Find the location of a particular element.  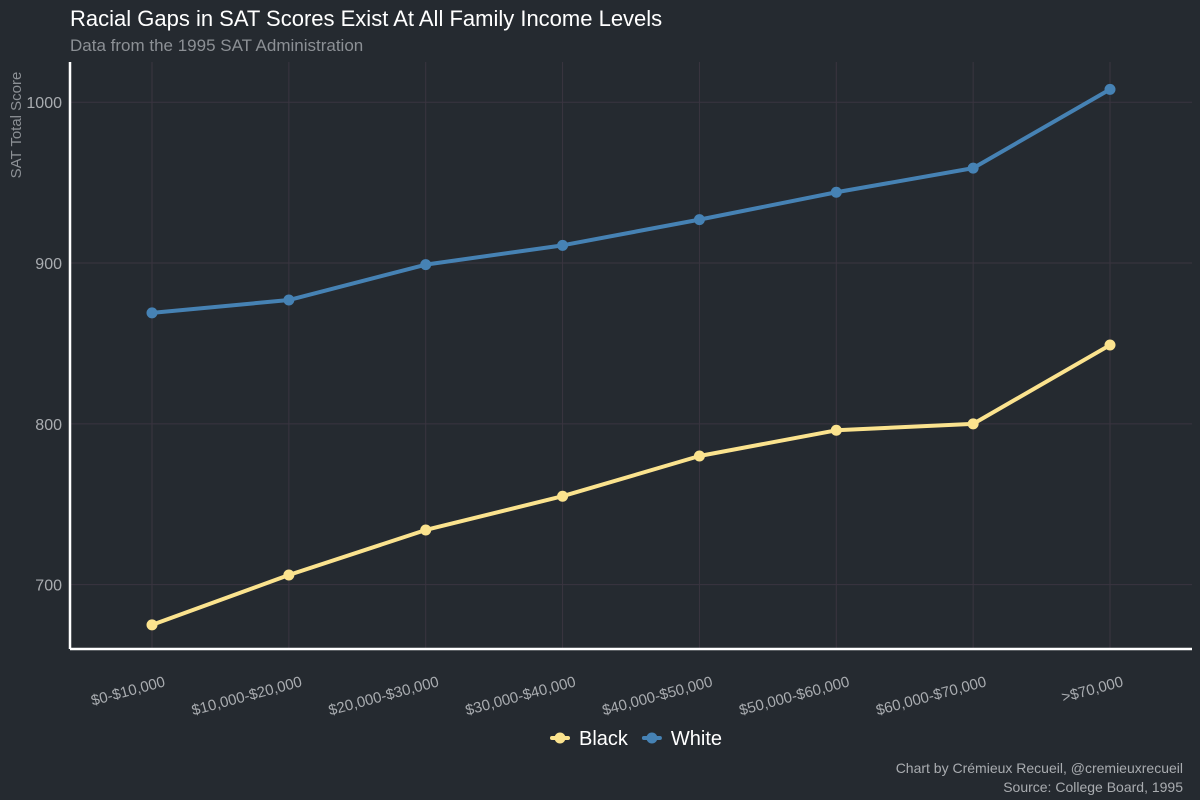

chart-subtitle: Data from the 1995 SAT Administration is located at coordinates (216, 45).